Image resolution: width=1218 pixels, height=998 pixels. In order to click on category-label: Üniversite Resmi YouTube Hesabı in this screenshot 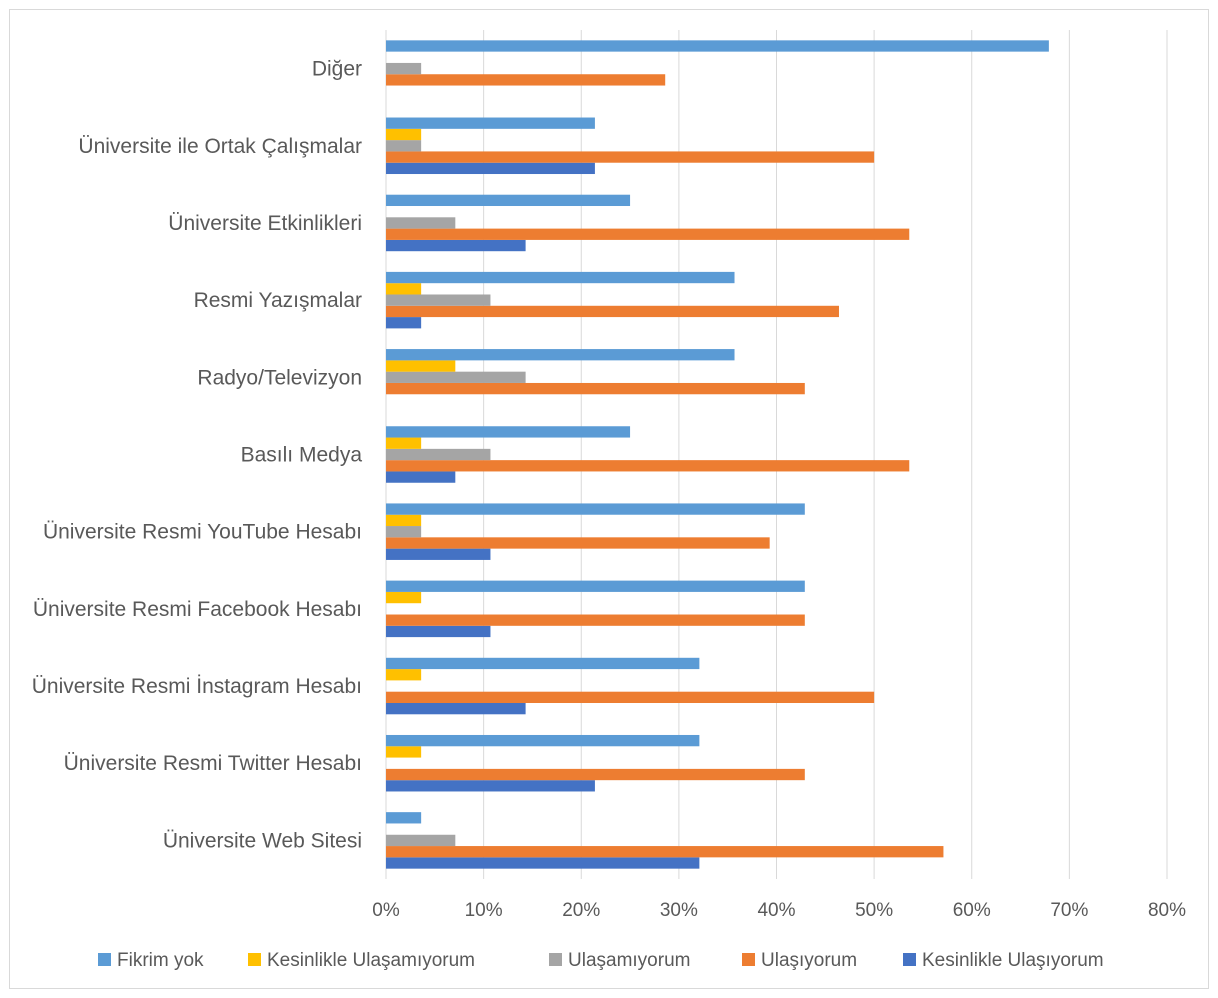, I will do `click(202, 532)`.